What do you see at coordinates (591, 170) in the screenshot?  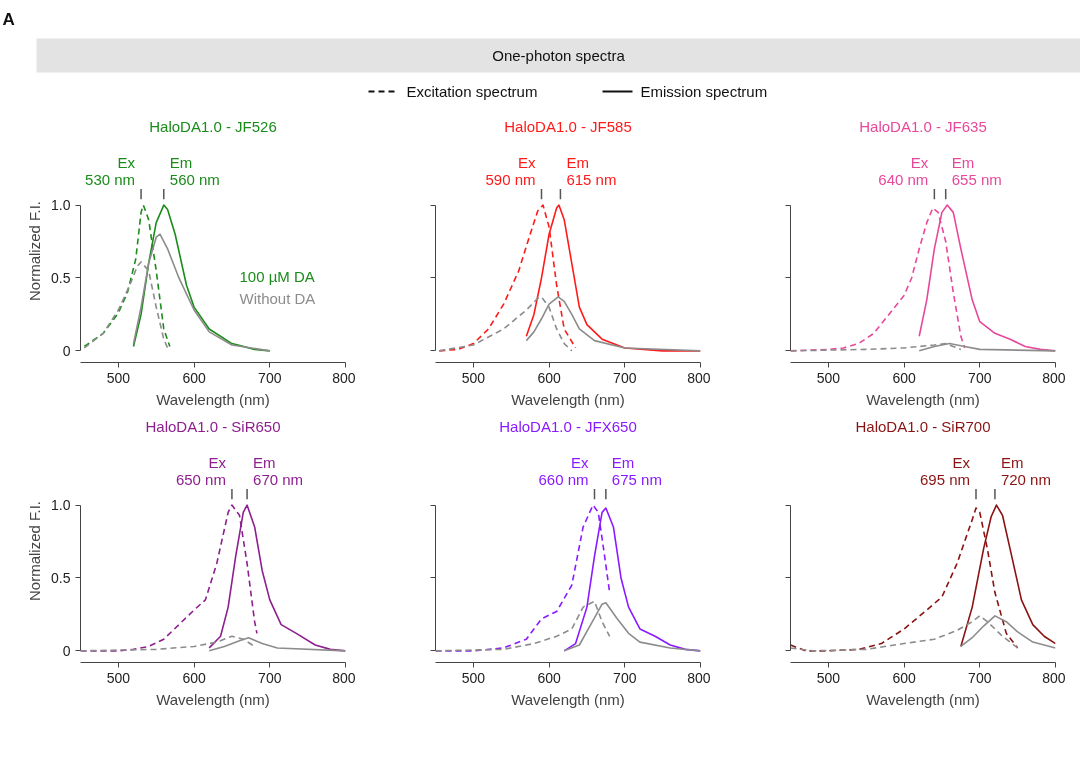 I see `annotation: Em 615 nm` at bounding box center [591, 170].